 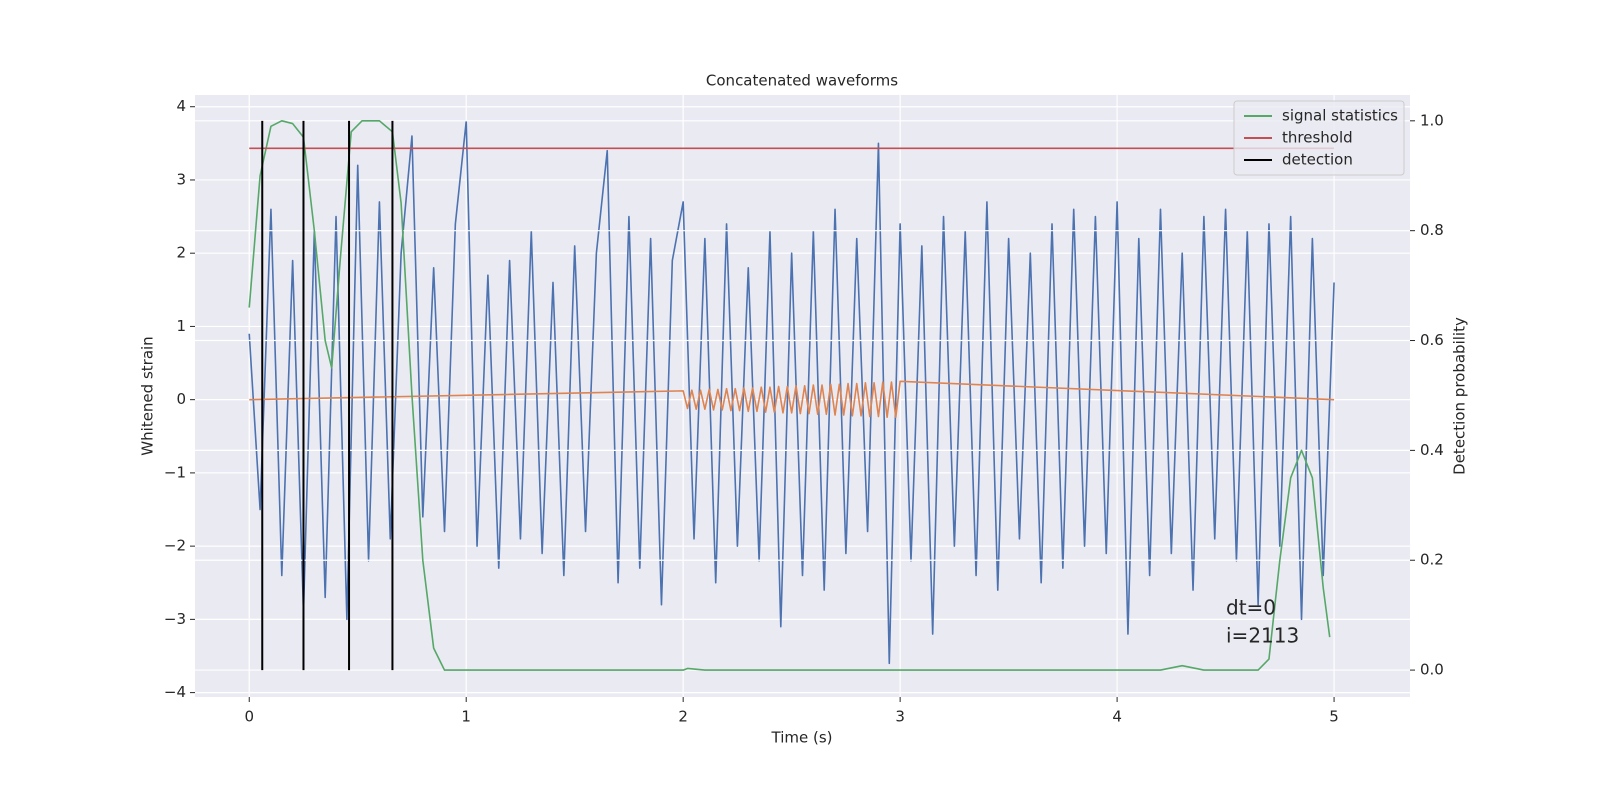 What do you see at coordinates (181, 106) in the screenshot?
I see `y-tick-label: 4` at bounding box center [181, 106].